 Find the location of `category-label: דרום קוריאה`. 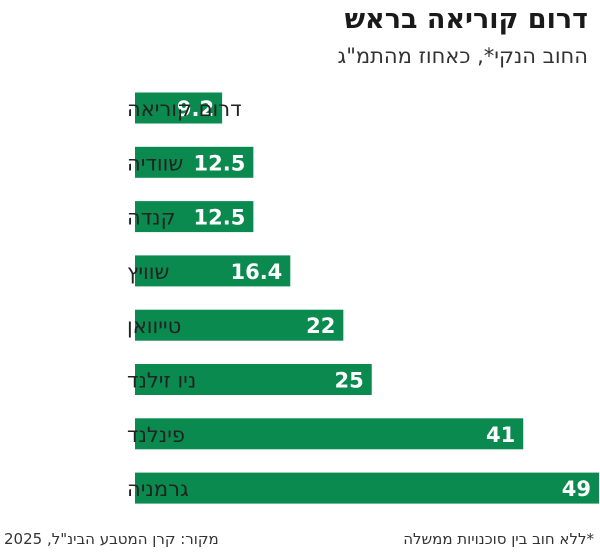

category-label: דרום קוריאה is located at coordinates (184, 109).